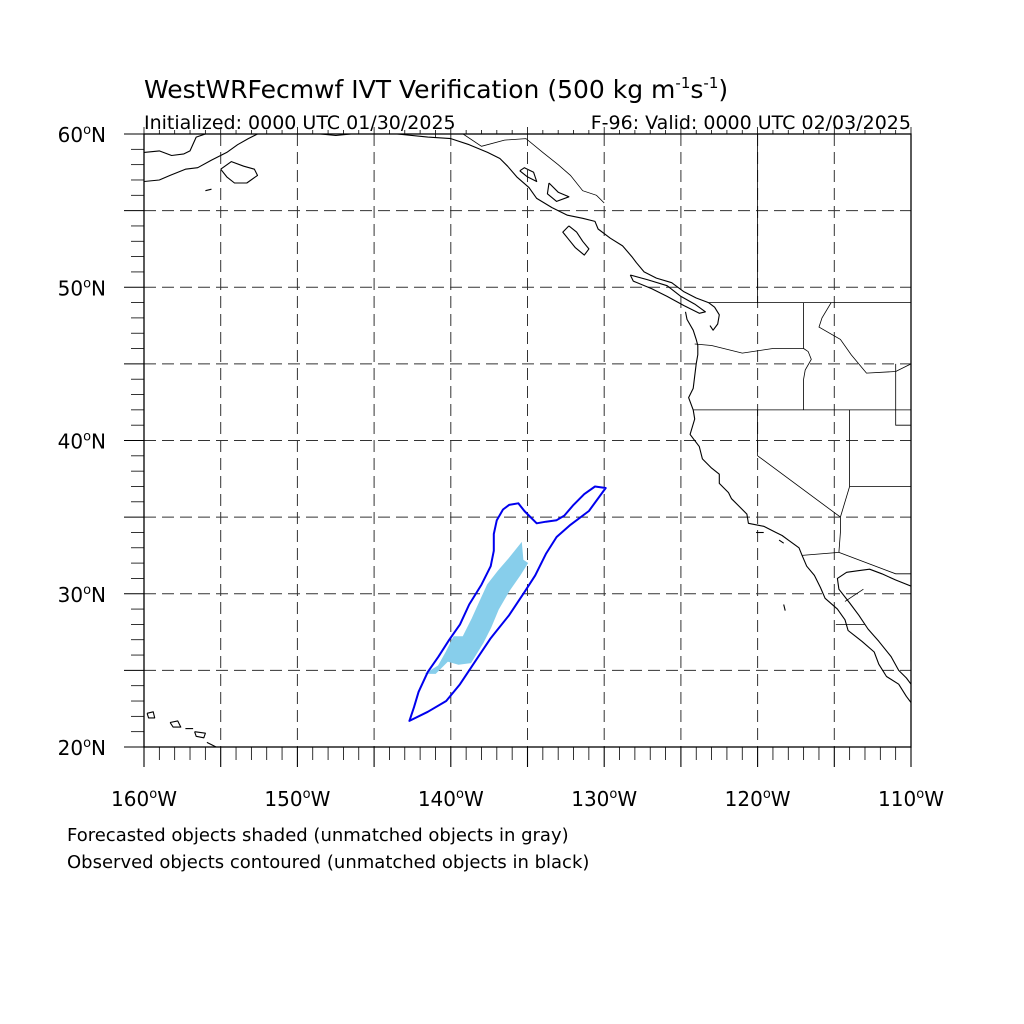 The height and width of the screenshot is (1024, 1024). What do you see at coordinates (451, 799) in the screenshot?
I see `lon-tick-label: 140oW` at bounding box center [451, 799].